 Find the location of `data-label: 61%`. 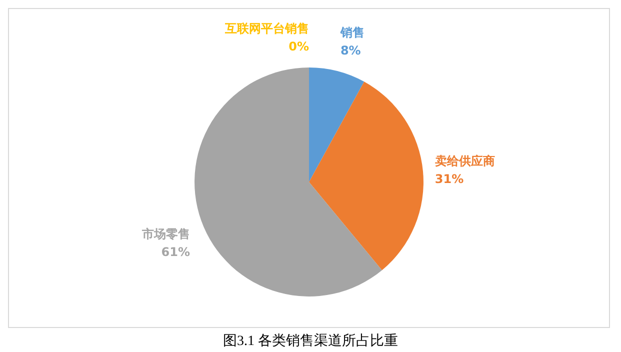

data-label: 61% is located at coordinates (175, 251).